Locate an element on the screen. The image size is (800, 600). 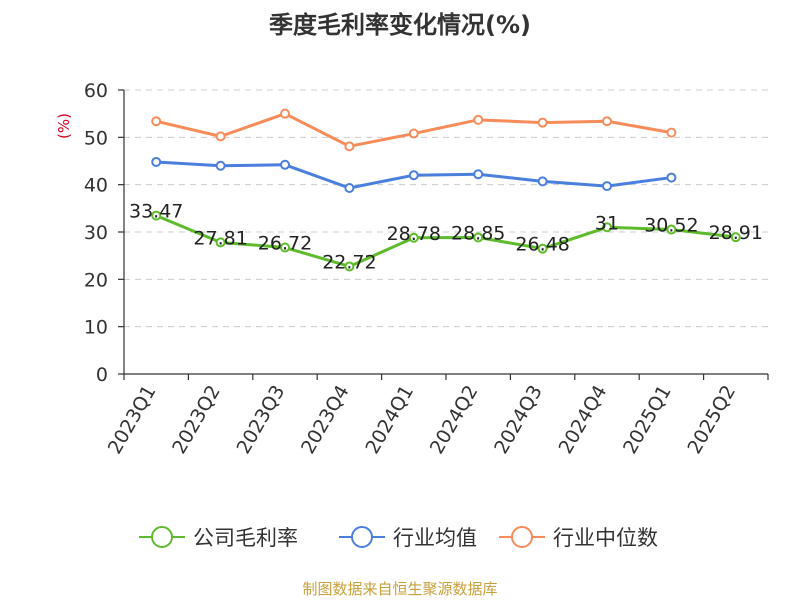
source-note: 制图数据来自恒生聚源数据库 is located at coordinates (399, 589).